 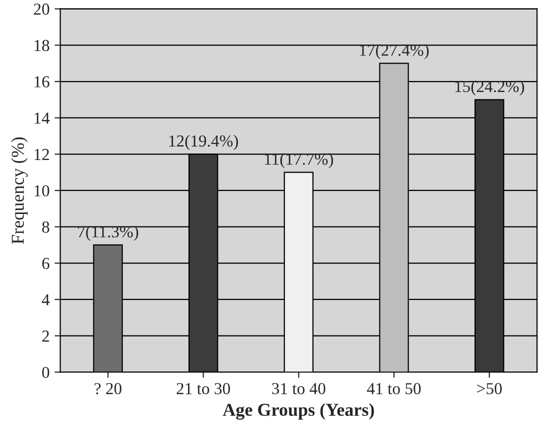 What do you see at coordinates (394, 52) in the screenshot?
I see `data-label: 17(27.4%)` at bounding box center [394, 52].